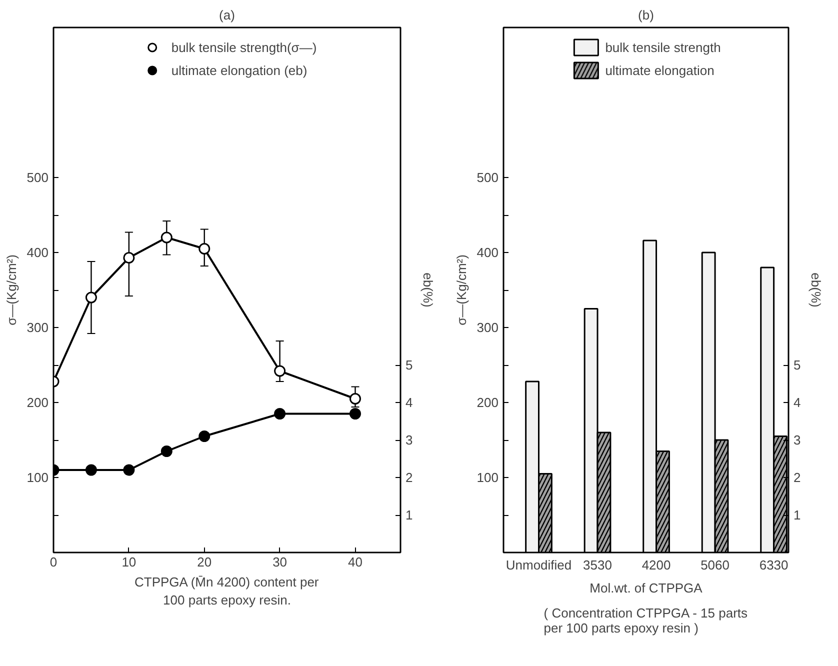  I want to click on x-tick-label: 6330, so click(773, 565).